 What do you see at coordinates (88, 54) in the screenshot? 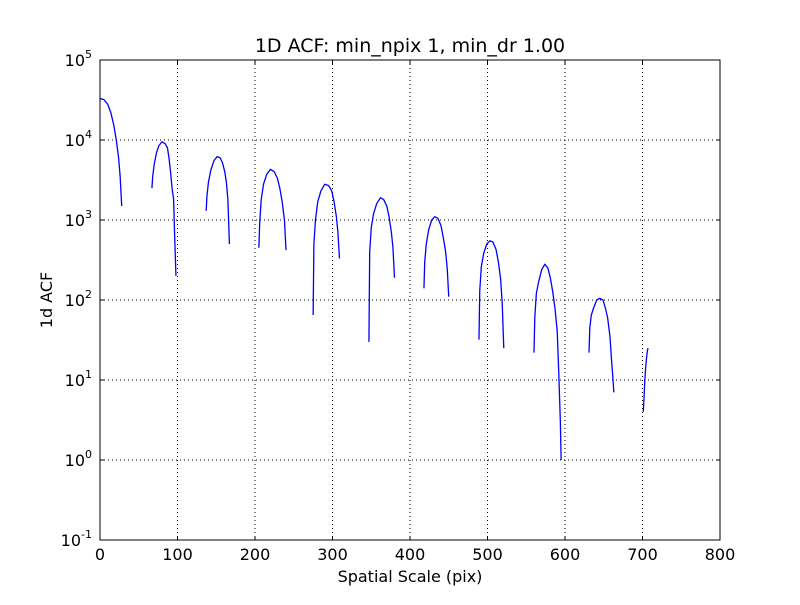
I see `y-tick-label-exponent: 5` at bounding box center [88, 54].